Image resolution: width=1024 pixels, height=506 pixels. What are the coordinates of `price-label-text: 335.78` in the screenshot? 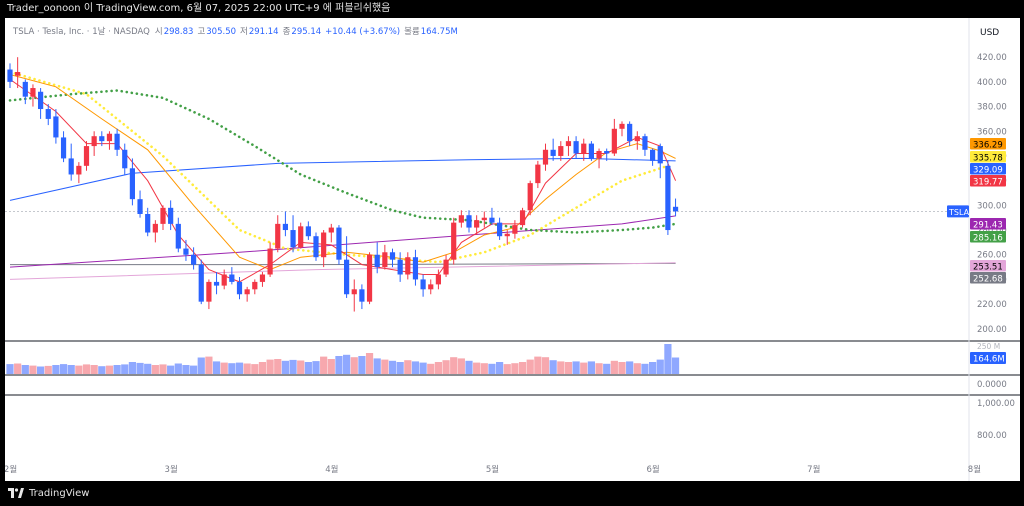 It's located at (988, 158).